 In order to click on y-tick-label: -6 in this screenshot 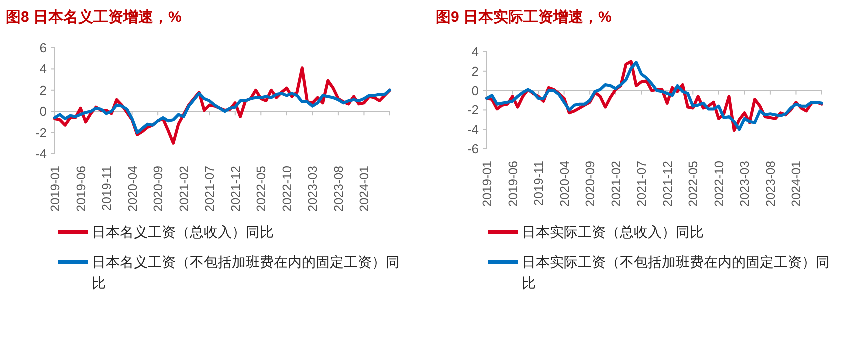, I will do `click(473, 149)`.